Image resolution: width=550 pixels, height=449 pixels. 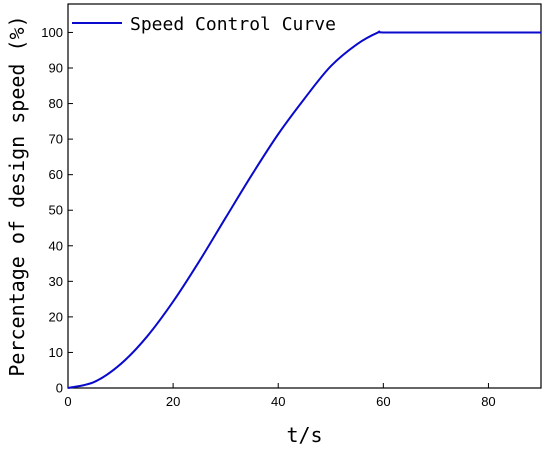 I want to click on legend-label-speed-control-curve: Speed Control Curve, so click(x=233, y=24).